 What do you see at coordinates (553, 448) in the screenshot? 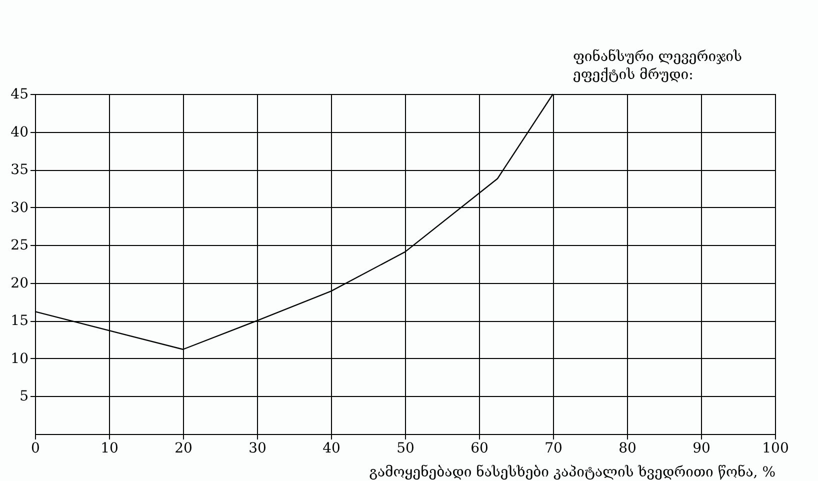
I see `x-tick-label: 70` at bounding box center [553, 448].